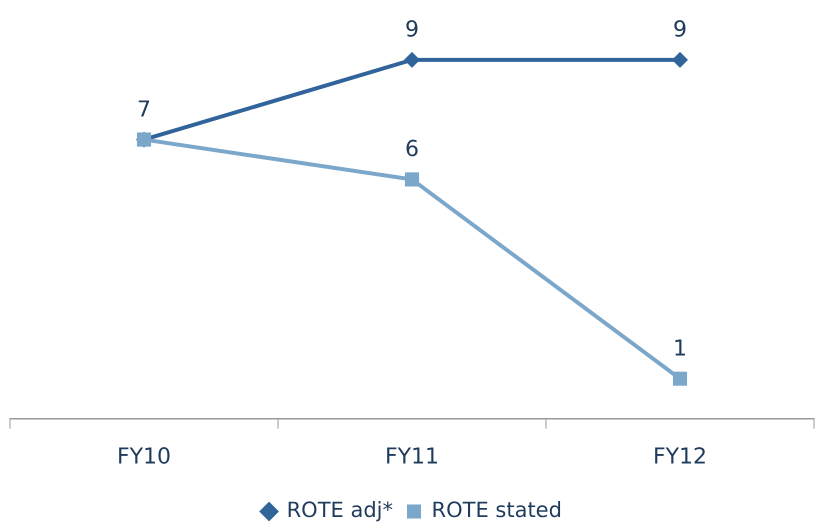 The width and height of the screenshot is (824, 532). Describe the element at coordinates (412, 149) in the screenshot. I see `data-label: 6` at that location.